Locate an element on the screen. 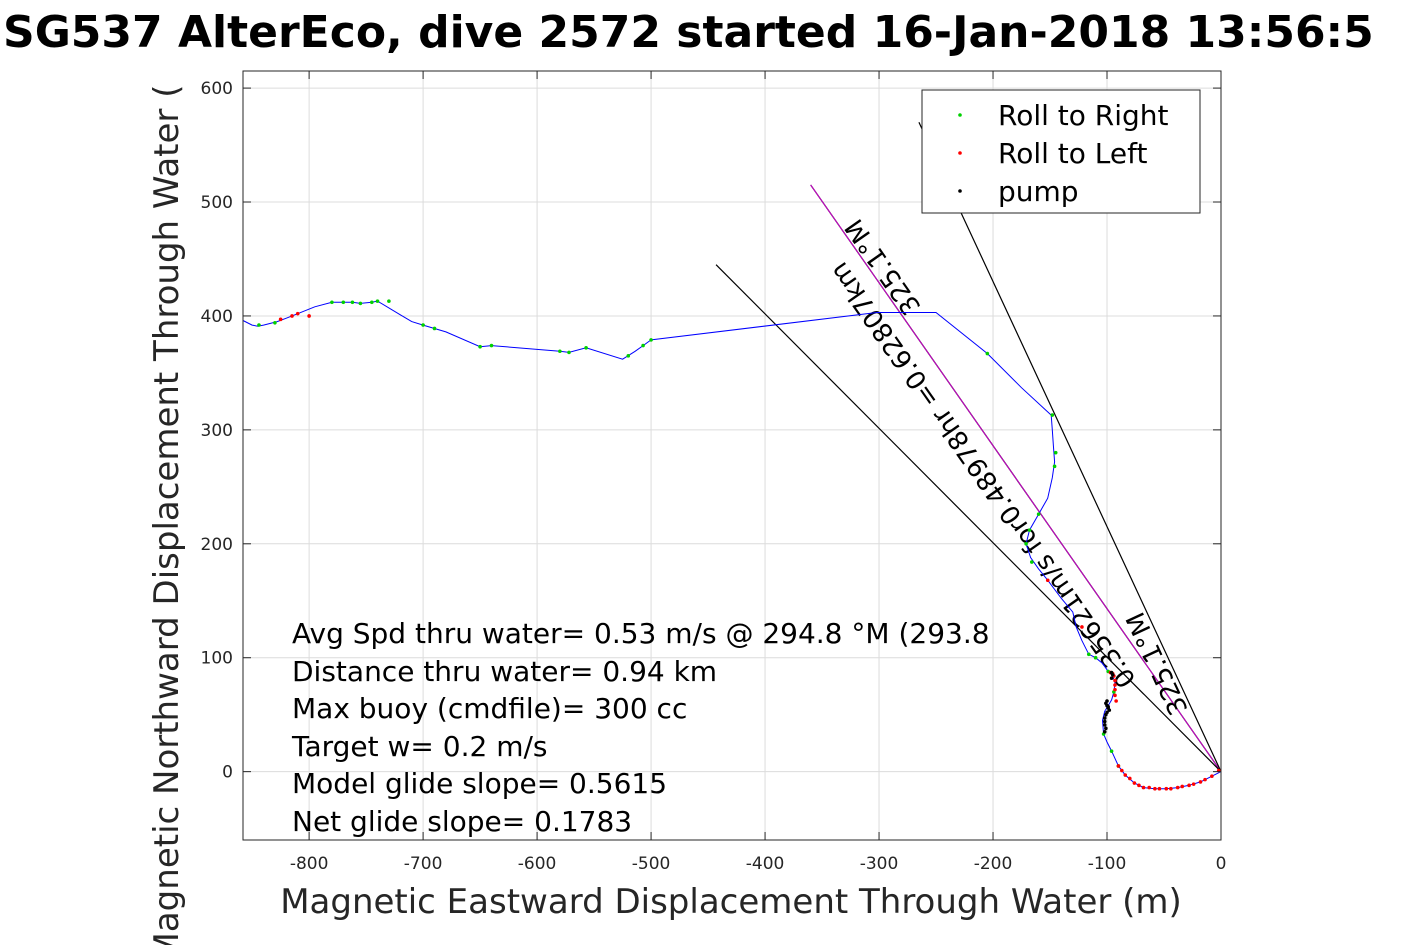 The image size is (1417, 945). stat-model-glide: Model glide slope= 0.5615 is located at coordinates (479, 783).